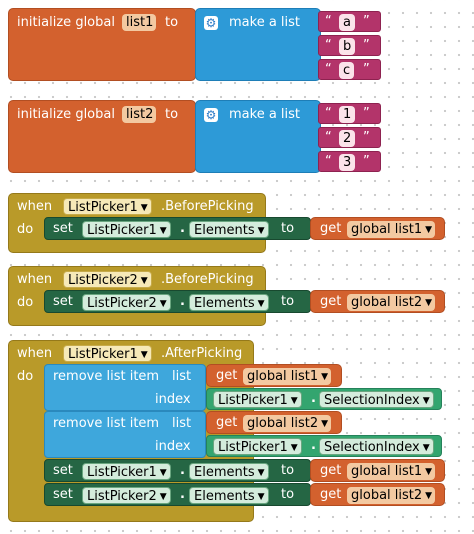 The width and height of the screenshot is (474, 534). What do you see at coordinates (347, 22) in the screenshot?
I see `text-value: a` at bounding box center [347, 22].